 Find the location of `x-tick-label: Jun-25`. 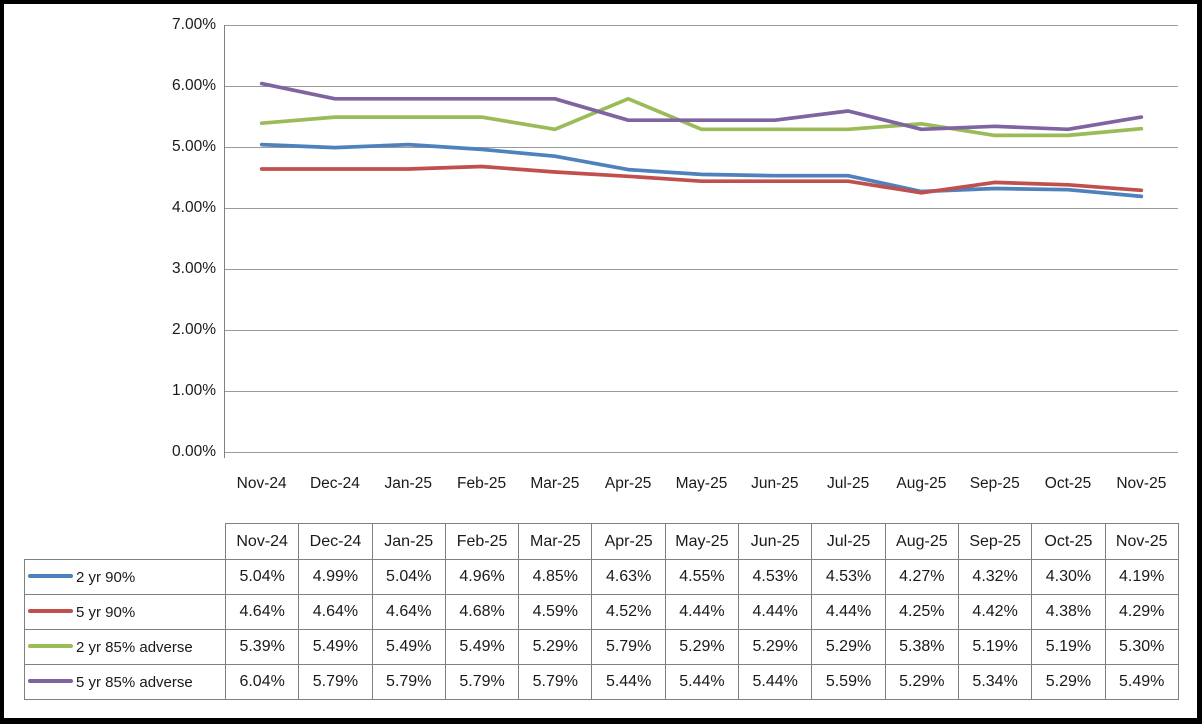

x-tick-label: Jun-25 is located at coordinates (775, 483).